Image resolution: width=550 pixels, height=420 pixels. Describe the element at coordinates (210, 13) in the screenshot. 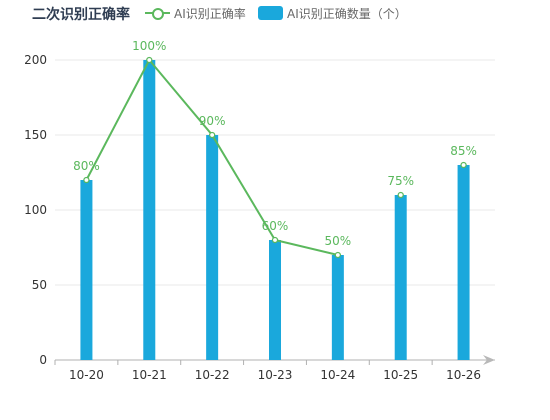

I see `legend-label-accuracy-rate: AI识别正确率` at that location.